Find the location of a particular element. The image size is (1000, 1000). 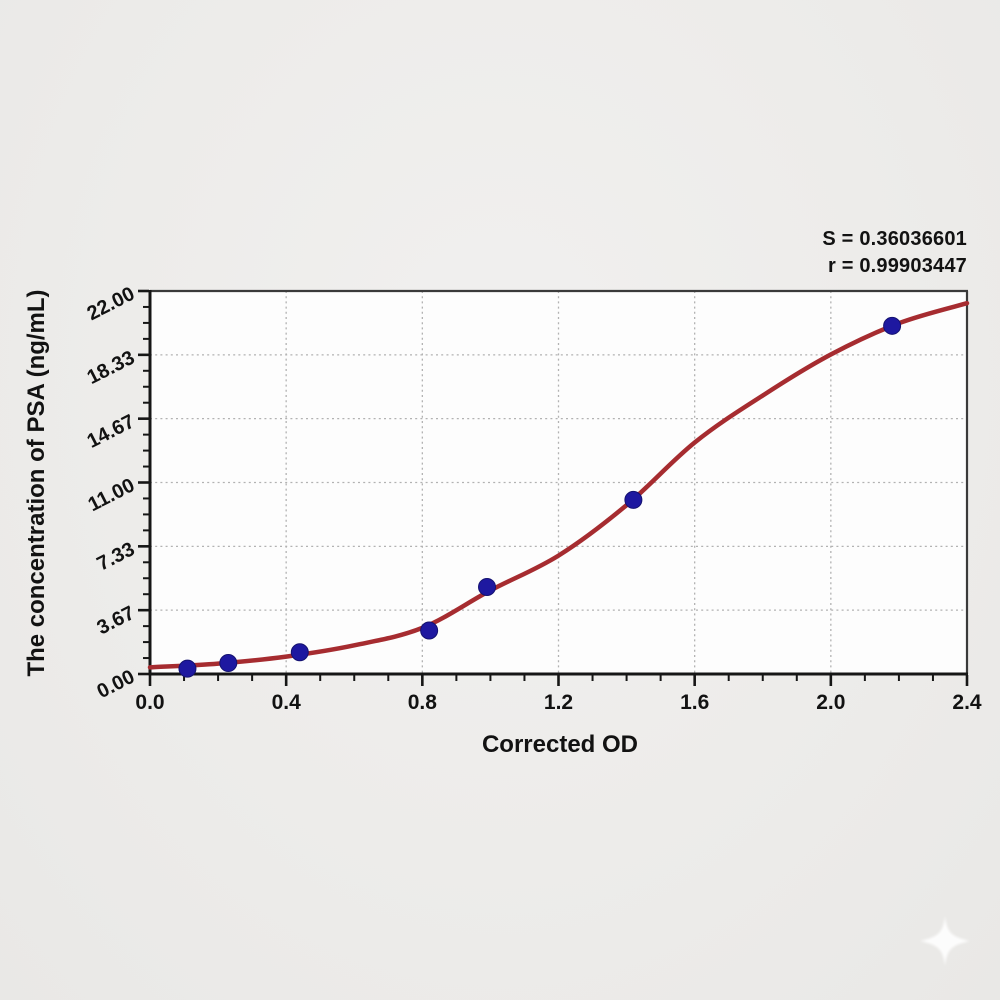

x-axis-title: Corrected OD is located at coordinates (560, 744).